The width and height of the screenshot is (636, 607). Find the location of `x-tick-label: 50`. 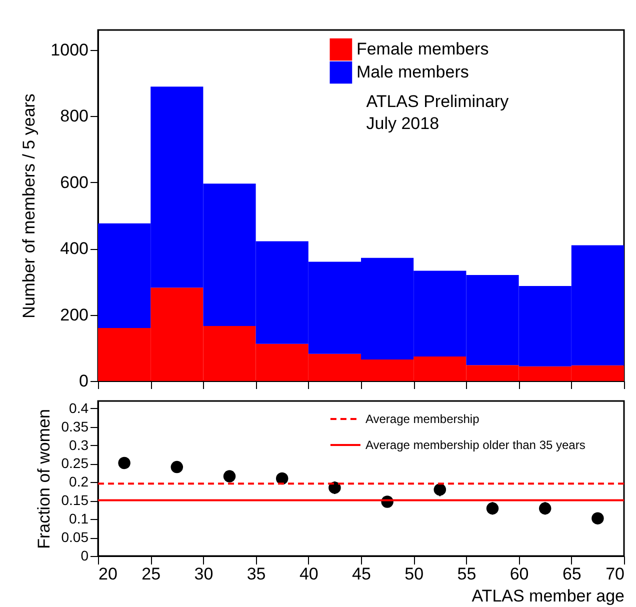

x-tick-label: 50 is located at coordinates (414, 574).